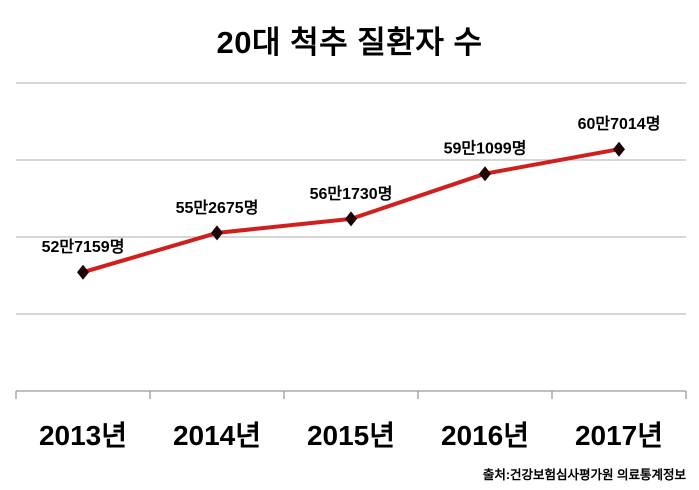  What do you see at coordinates (83, 435) in the screenshot?
I see `x-axis-label: 2013년` at bounding box center [83, 435].